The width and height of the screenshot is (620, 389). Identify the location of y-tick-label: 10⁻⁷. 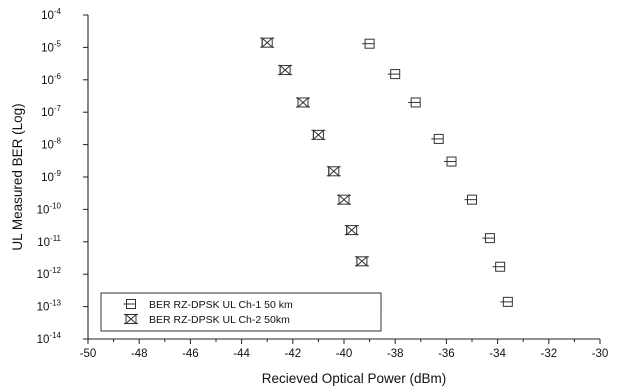
(51, 111).